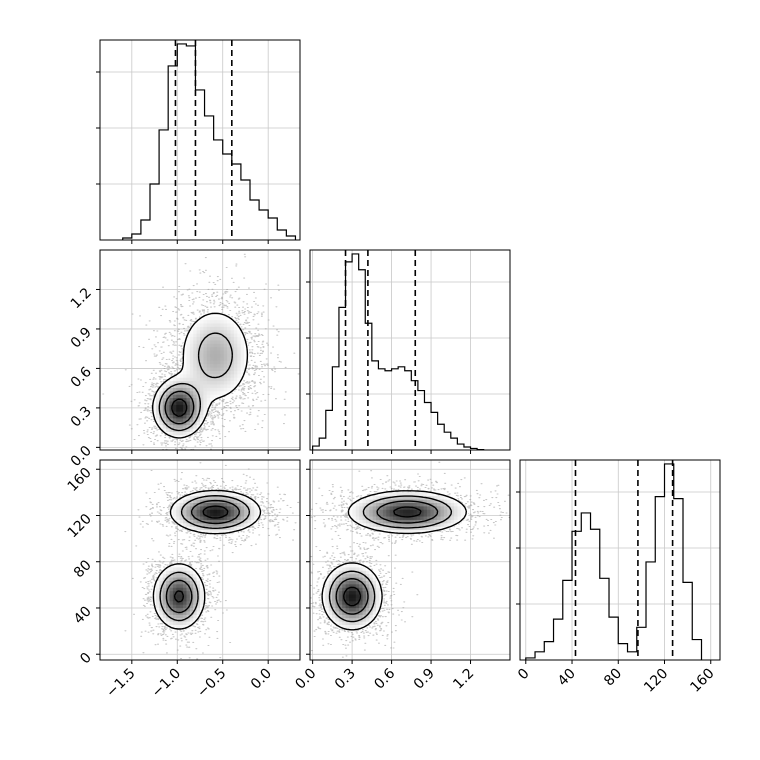 This screenshot has width=760, height=760. Describe the element at coordinates (200, 140) in the screenshot. I see `panel-border` at that location.